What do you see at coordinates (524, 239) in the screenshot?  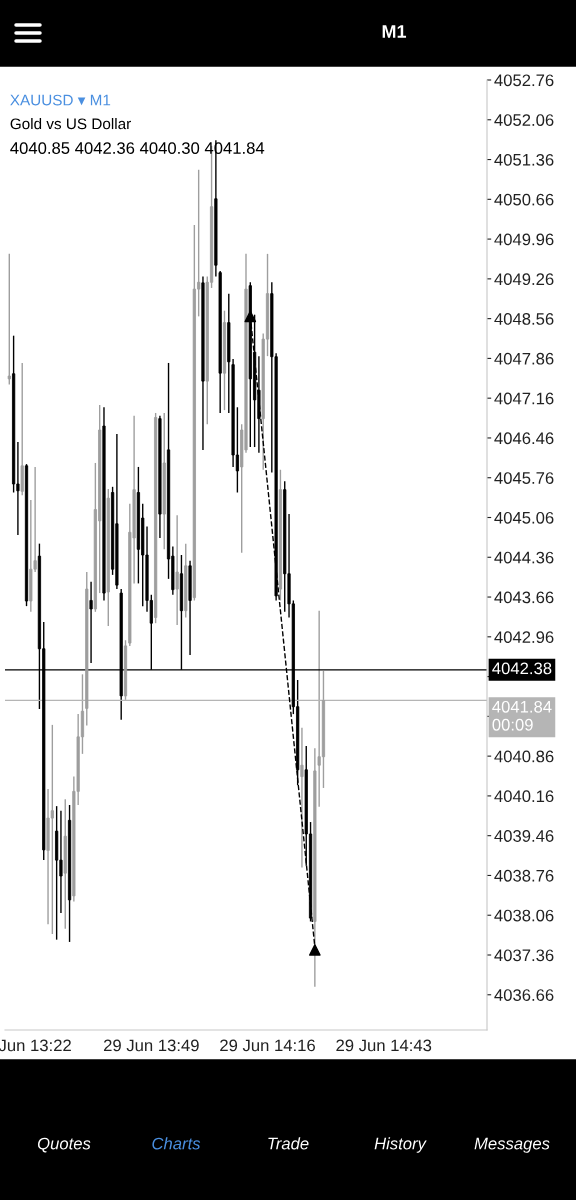 I see `y-tick-label: 4049.96` at bounding box center [524, 239].